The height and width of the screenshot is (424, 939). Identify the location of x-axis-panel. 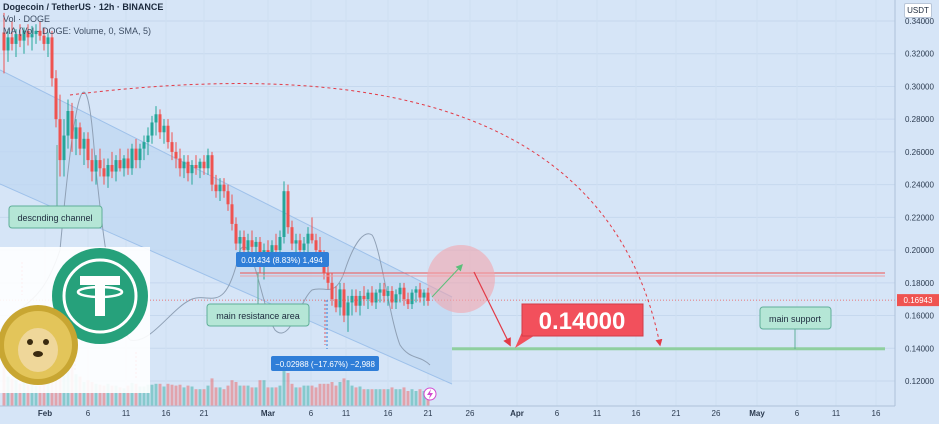
(447, 412).